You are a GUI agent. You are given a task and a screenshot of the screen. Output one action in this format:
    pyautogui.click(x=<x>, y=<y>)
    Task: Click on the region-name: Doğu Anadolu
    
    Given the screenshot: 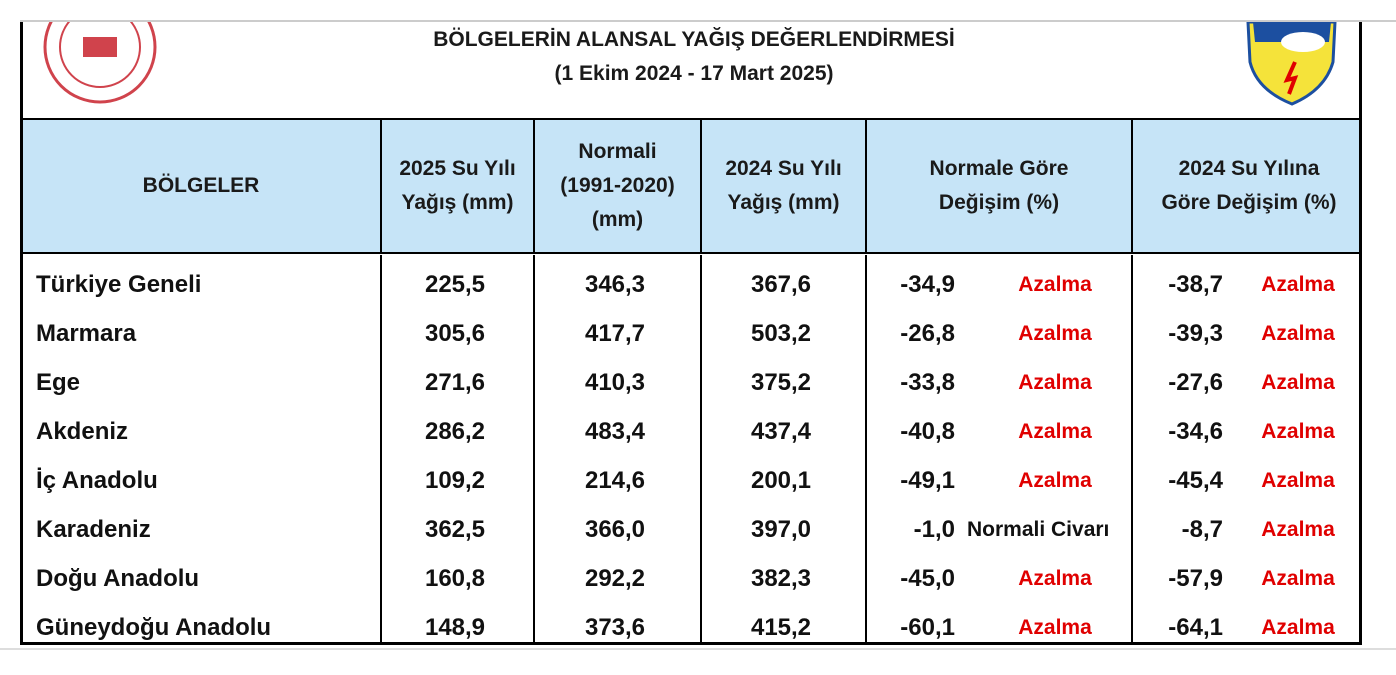 What is the action you would take?
    pyautogui.click(x=118, y=578)
    